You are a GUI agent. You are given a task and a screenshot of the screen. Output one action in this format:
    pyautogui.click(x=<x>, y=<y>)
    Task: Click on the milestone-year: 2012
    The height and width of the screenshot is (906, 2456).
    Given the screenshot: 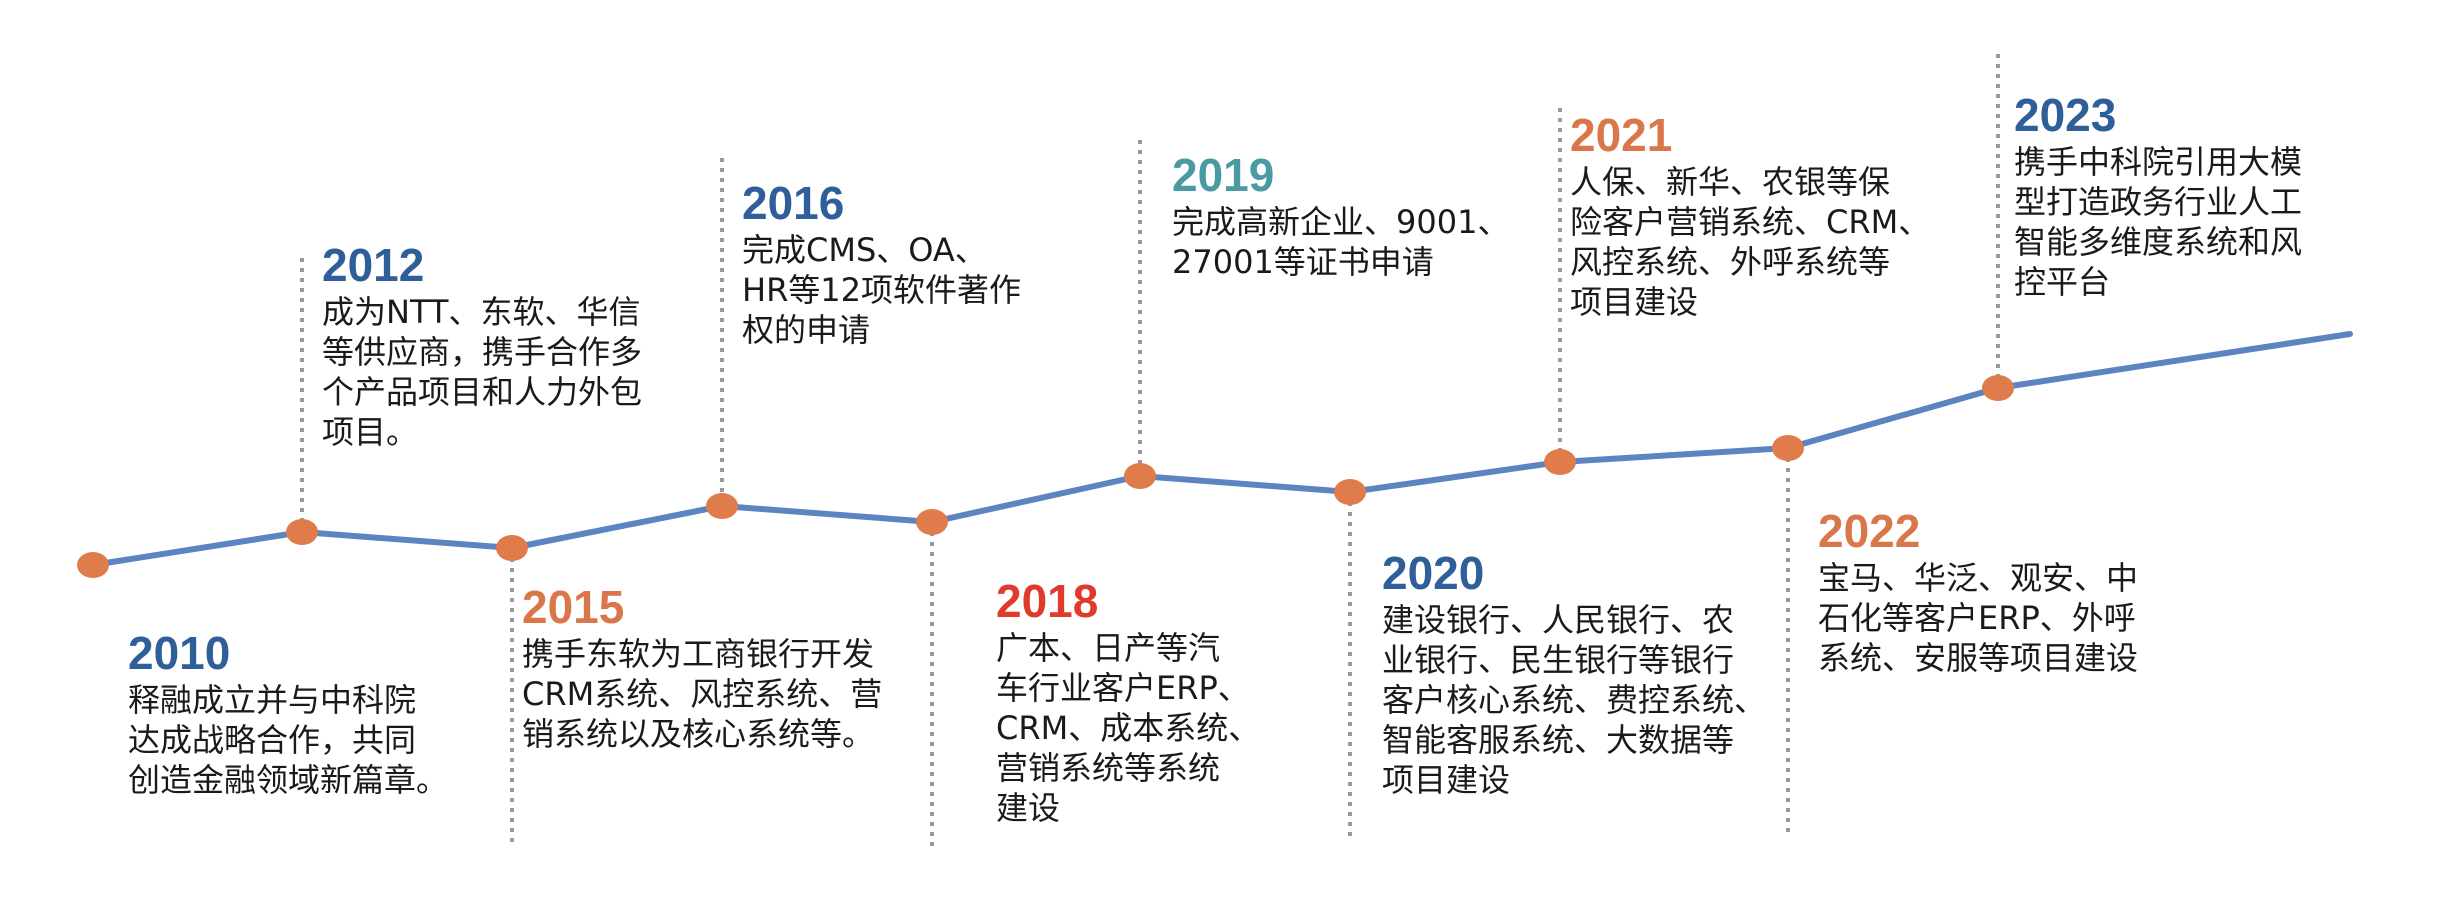 What is the action you would take?
    pyautogui.click(x=373, y=265)
    